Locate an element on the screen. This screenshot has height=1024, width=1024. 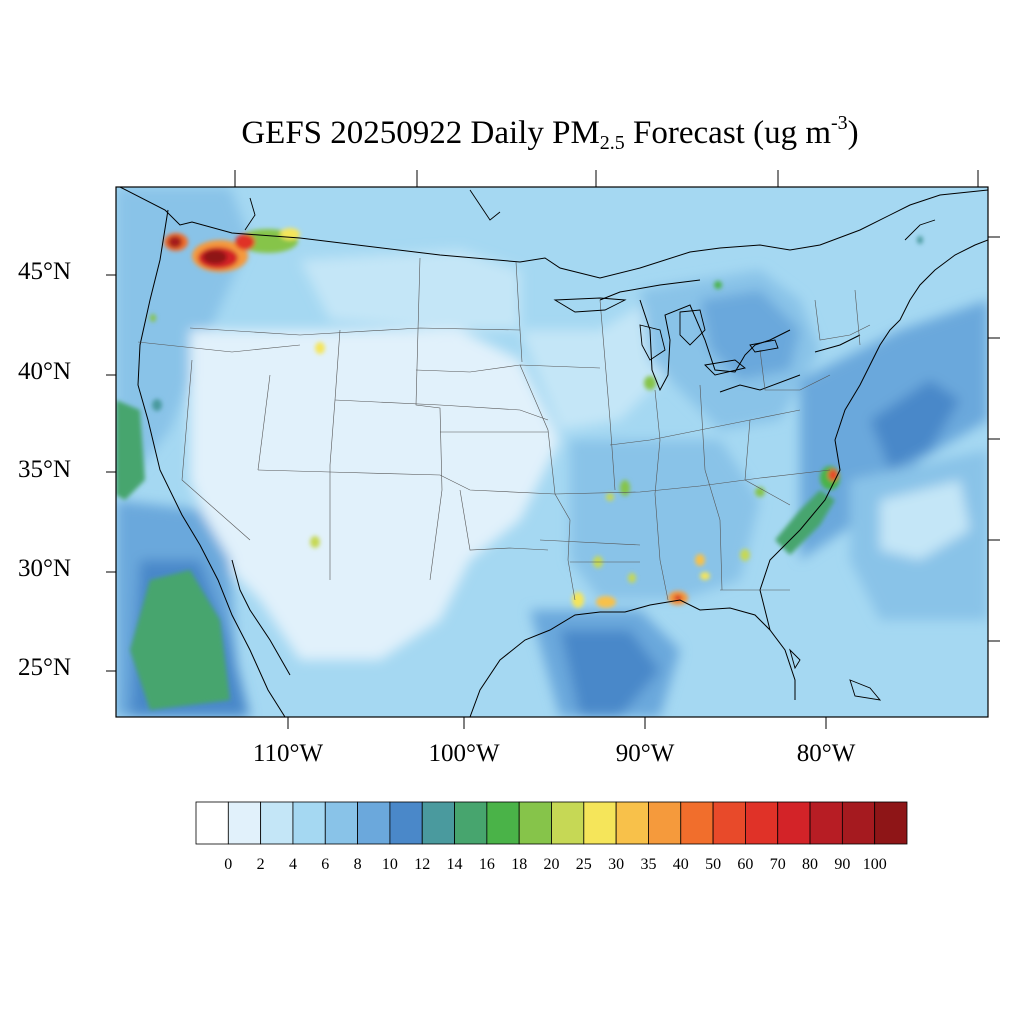
lon-label-100w: 100°W is located at coordinates (464, 753).